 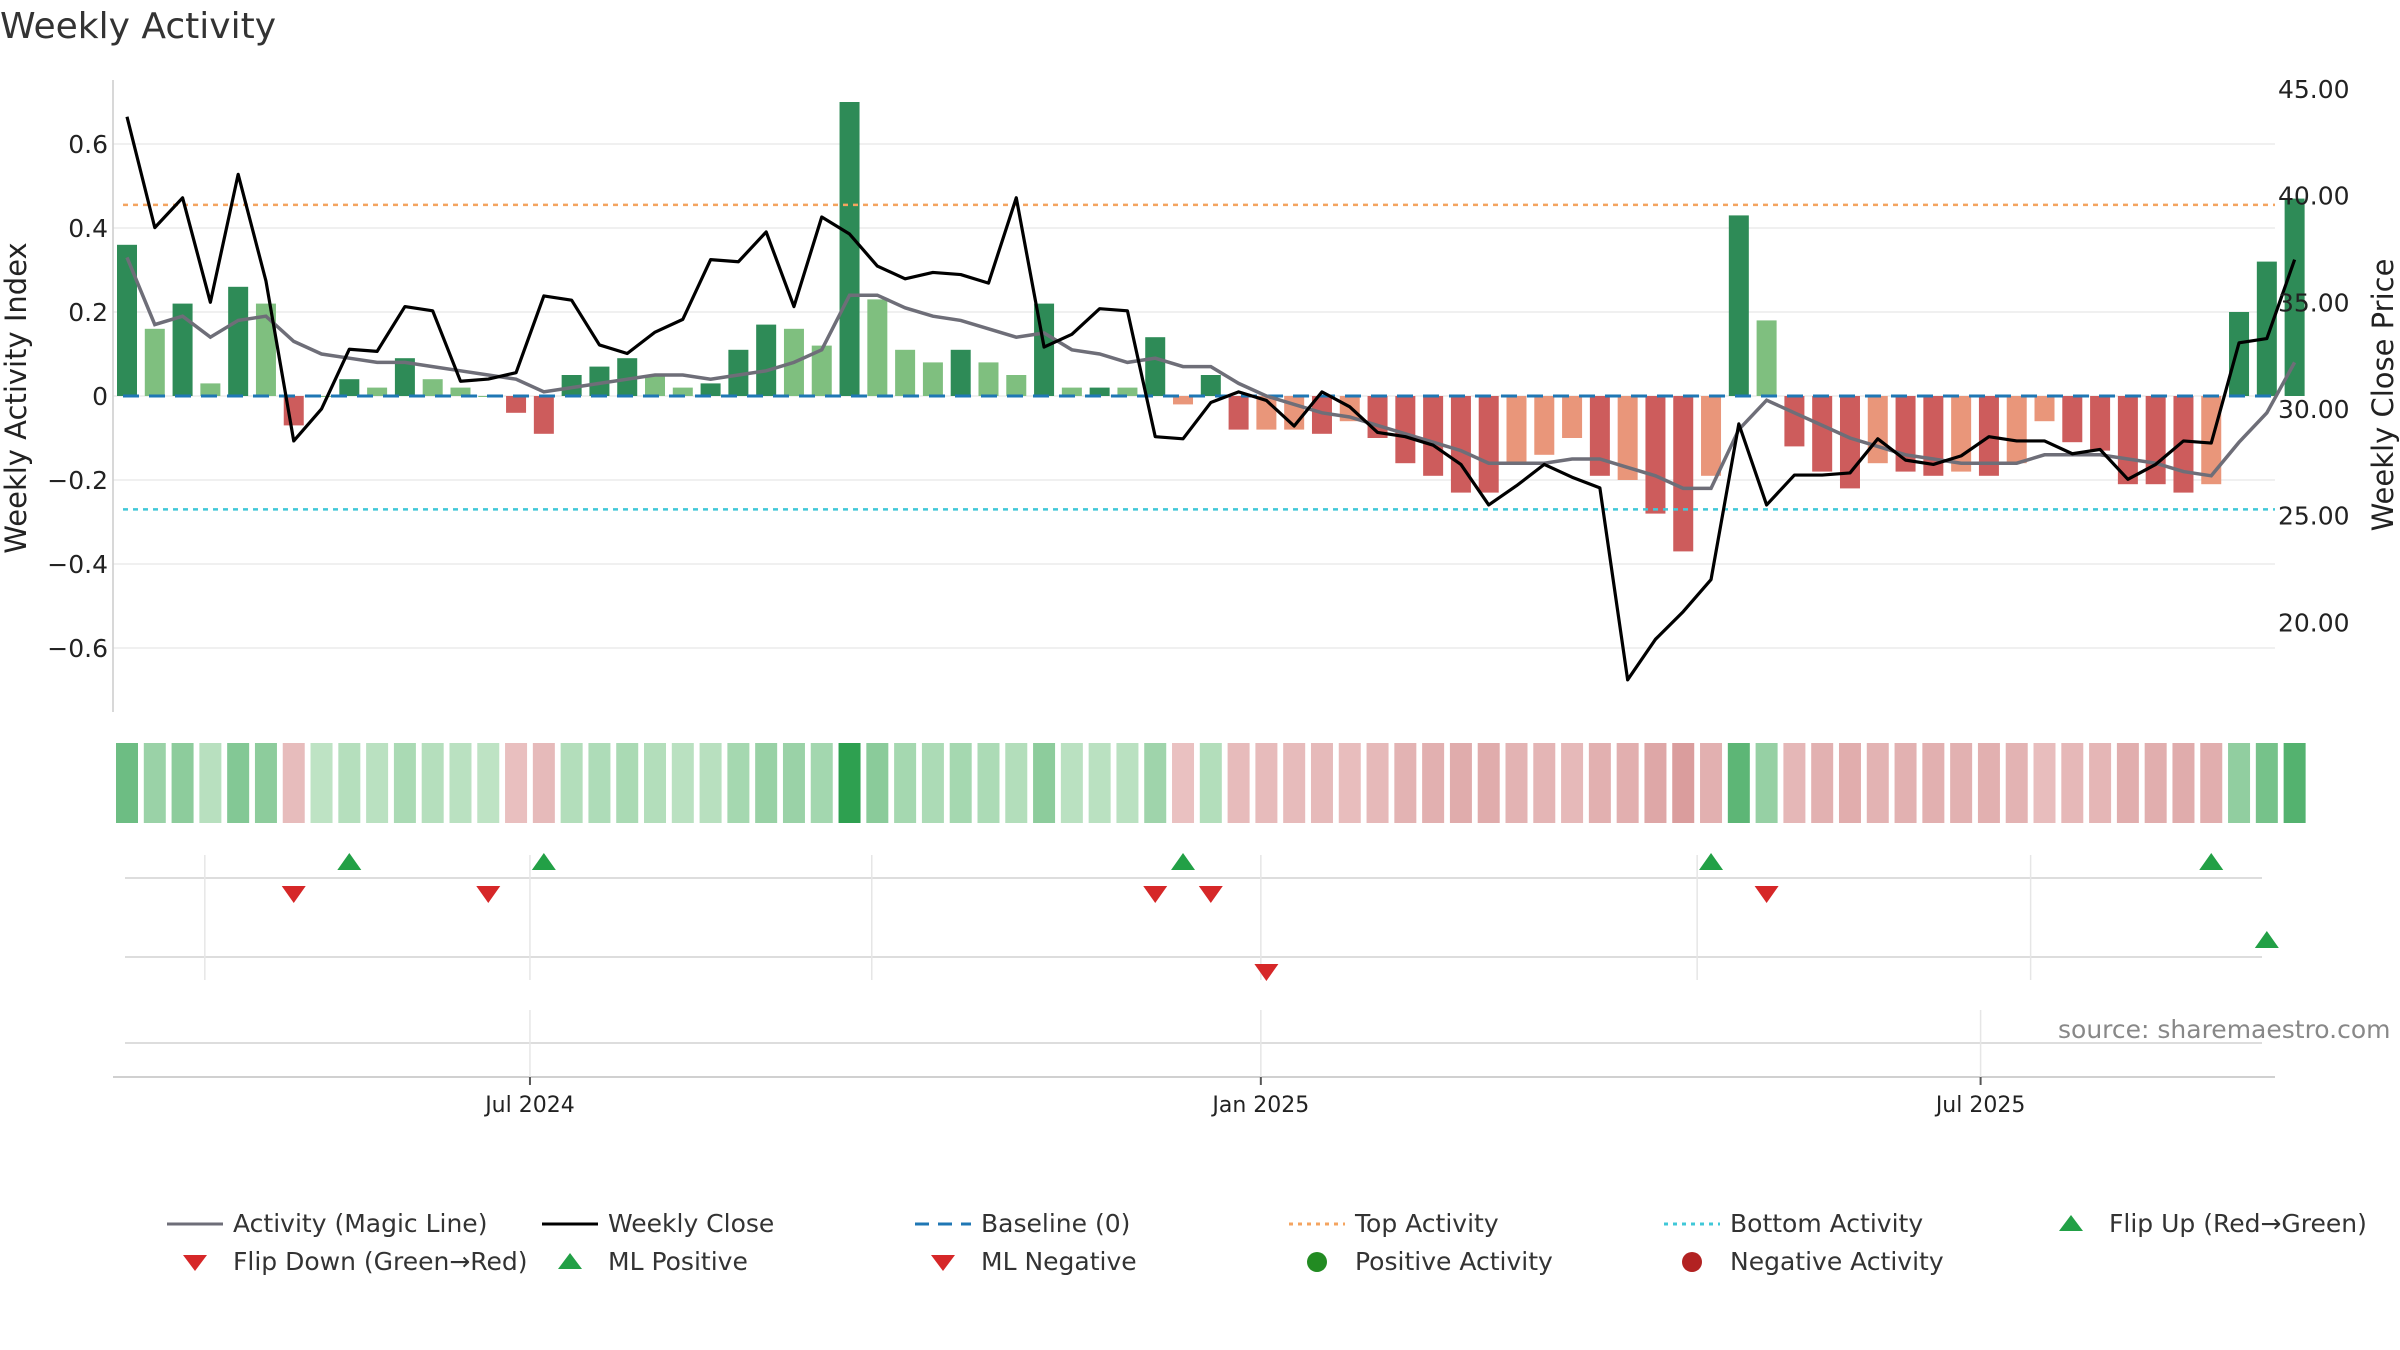 What do you see at coordinates (529, 1105) in the screenshot?
I see `x-tick-label: Jul 2024` at bounding box center [529, 1105].